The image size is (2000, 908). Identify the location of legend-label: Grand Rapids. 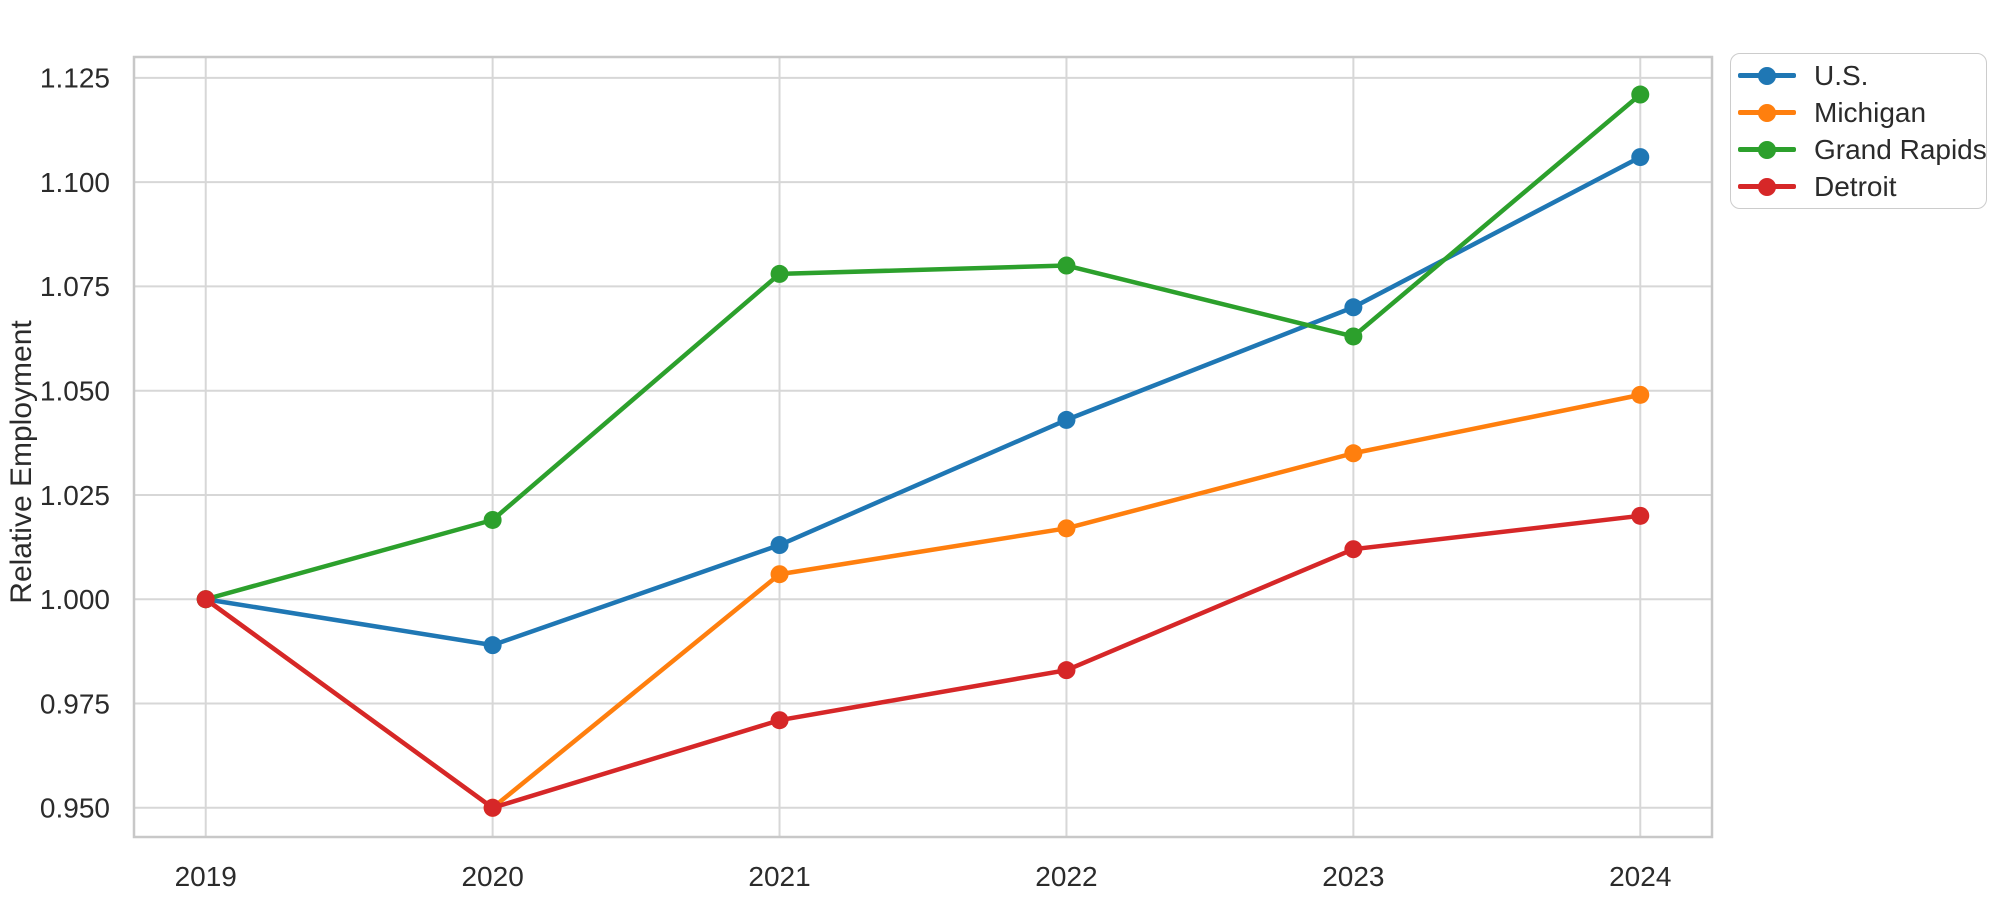
(1900, 149).